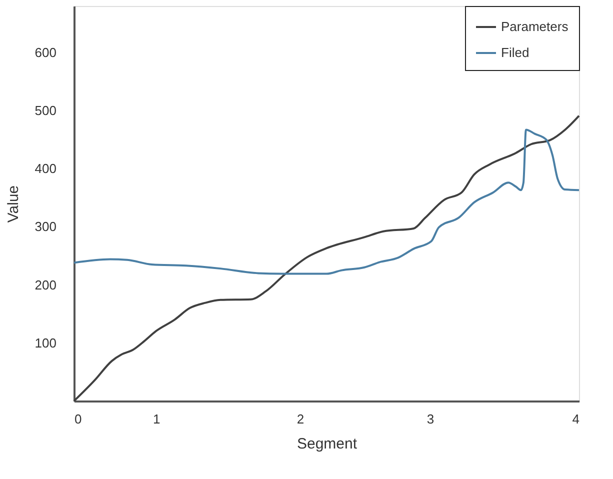 This screenshot has width=613, height=479. I want to click on y-tick-label: 300, so click(45, 226).